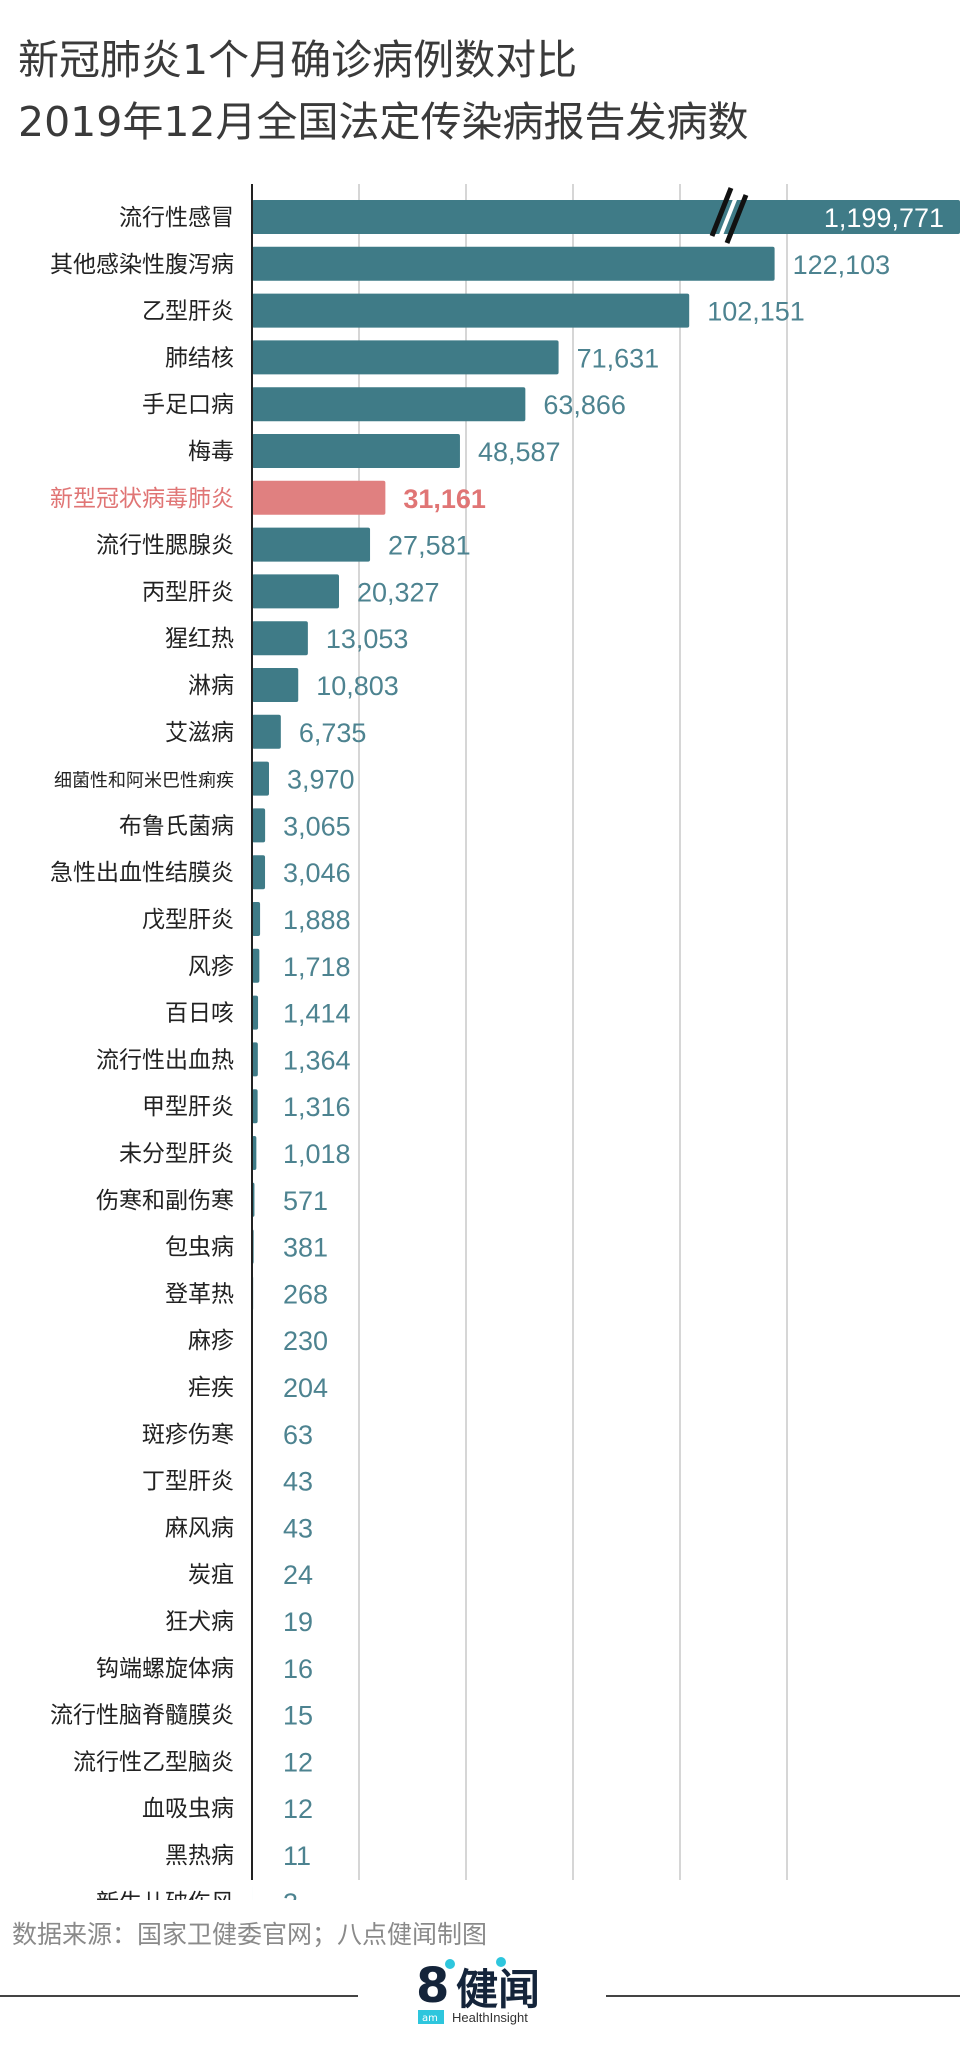 This screenshot has width=960, height=2059. What do you see at coordinates (176, 826) in the screenshot?
I see `category-label: 布鲁氏菌病` at bounding box center [176, 826].